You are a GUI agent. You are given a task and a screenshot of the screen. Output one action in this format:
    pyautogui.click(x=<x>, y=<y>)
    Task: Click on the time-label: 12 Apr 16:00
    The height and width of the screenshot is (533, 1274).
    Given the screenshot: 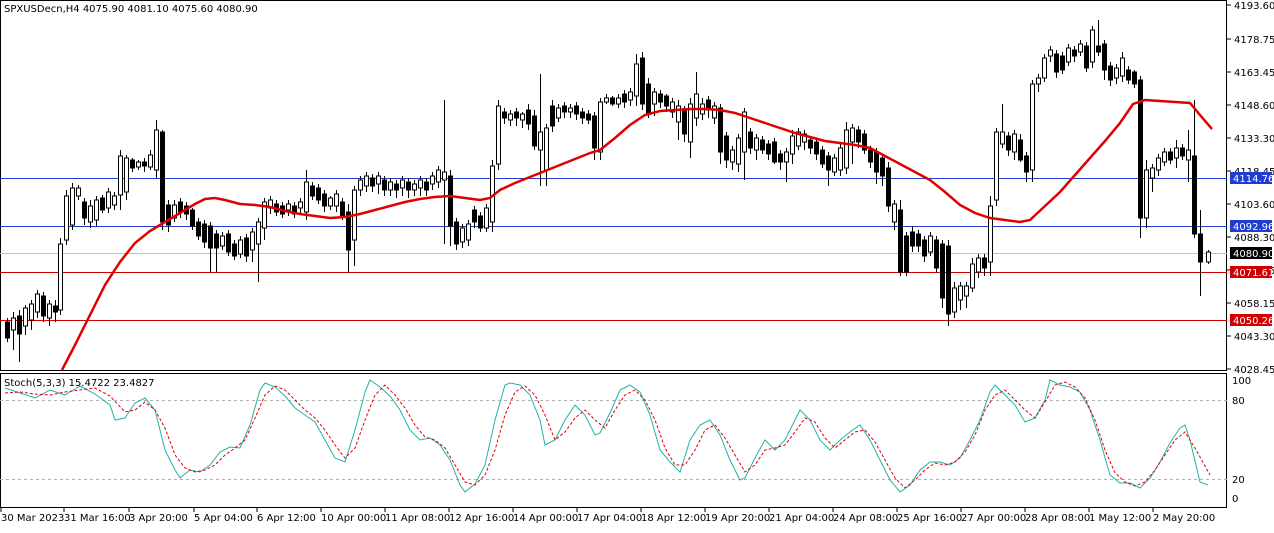 What is the action you would take?
    pyautogui.click(x=481, y=518)
    